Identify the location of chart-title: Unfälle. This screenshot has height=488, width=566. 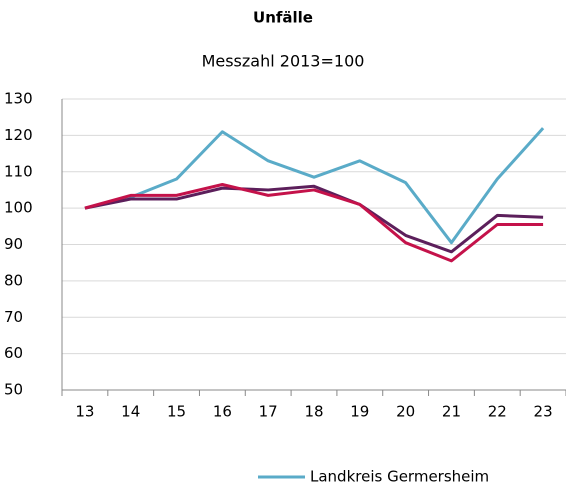
(283, 18).